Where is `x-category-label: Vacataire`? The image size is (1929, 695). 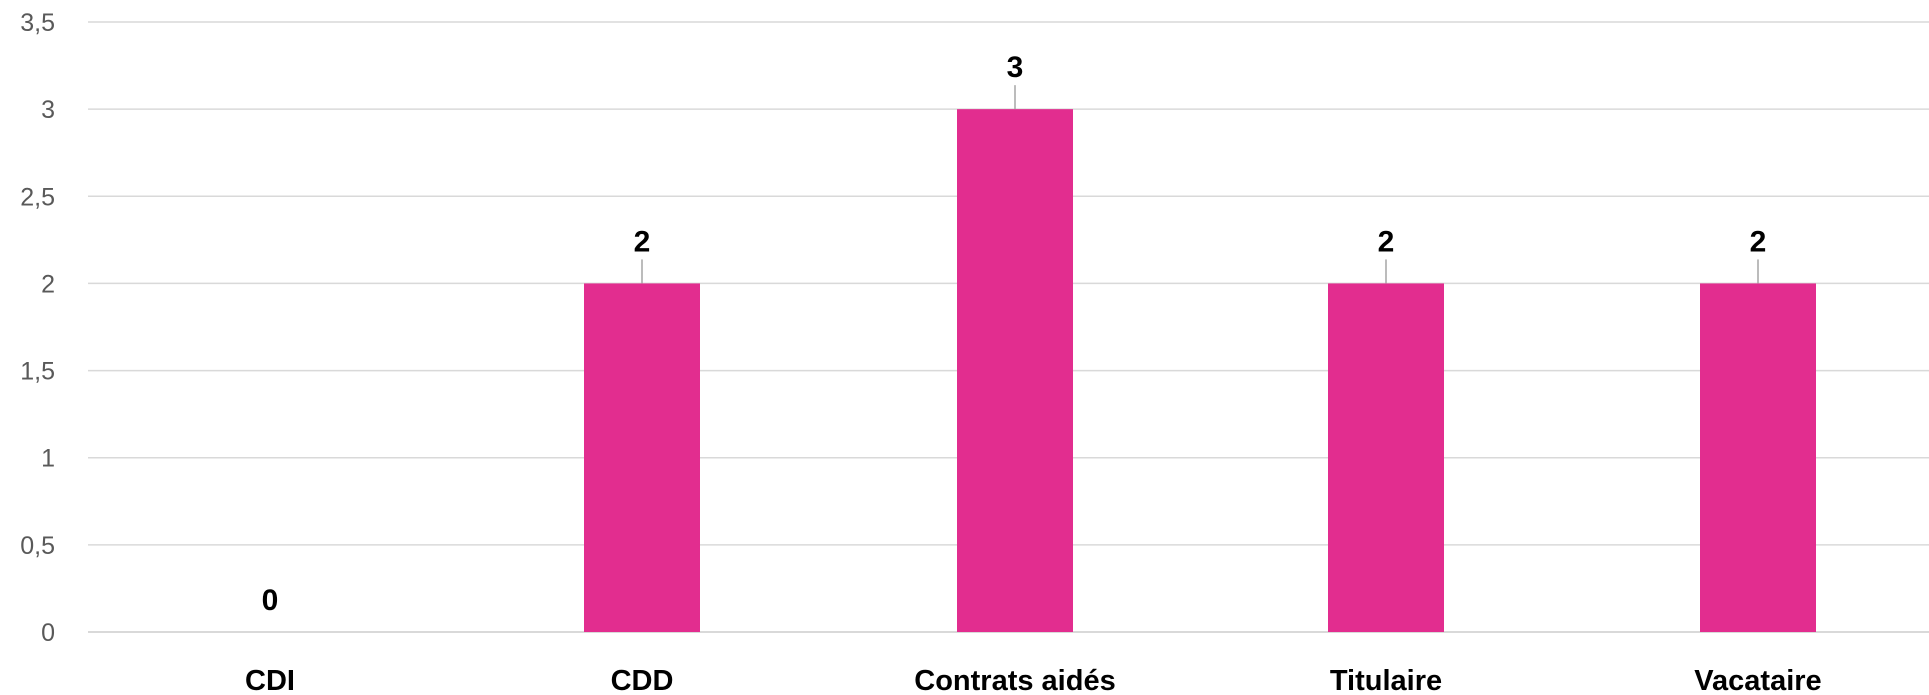 x-category-label: Vacataire is located at coordinates (1757, 680).